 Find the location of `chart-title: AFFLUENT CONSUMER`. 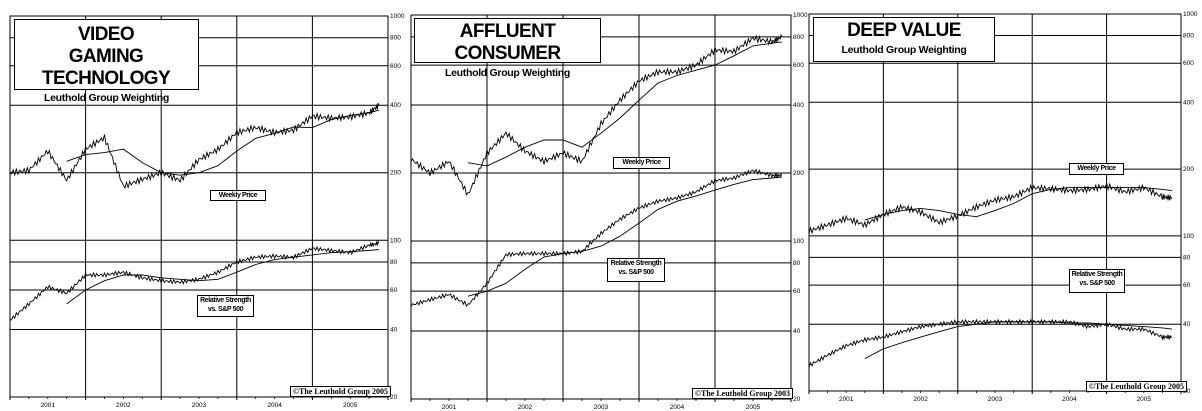

chart-title: AFFLUENT CONSUMER is located at coordinates (507, 42).